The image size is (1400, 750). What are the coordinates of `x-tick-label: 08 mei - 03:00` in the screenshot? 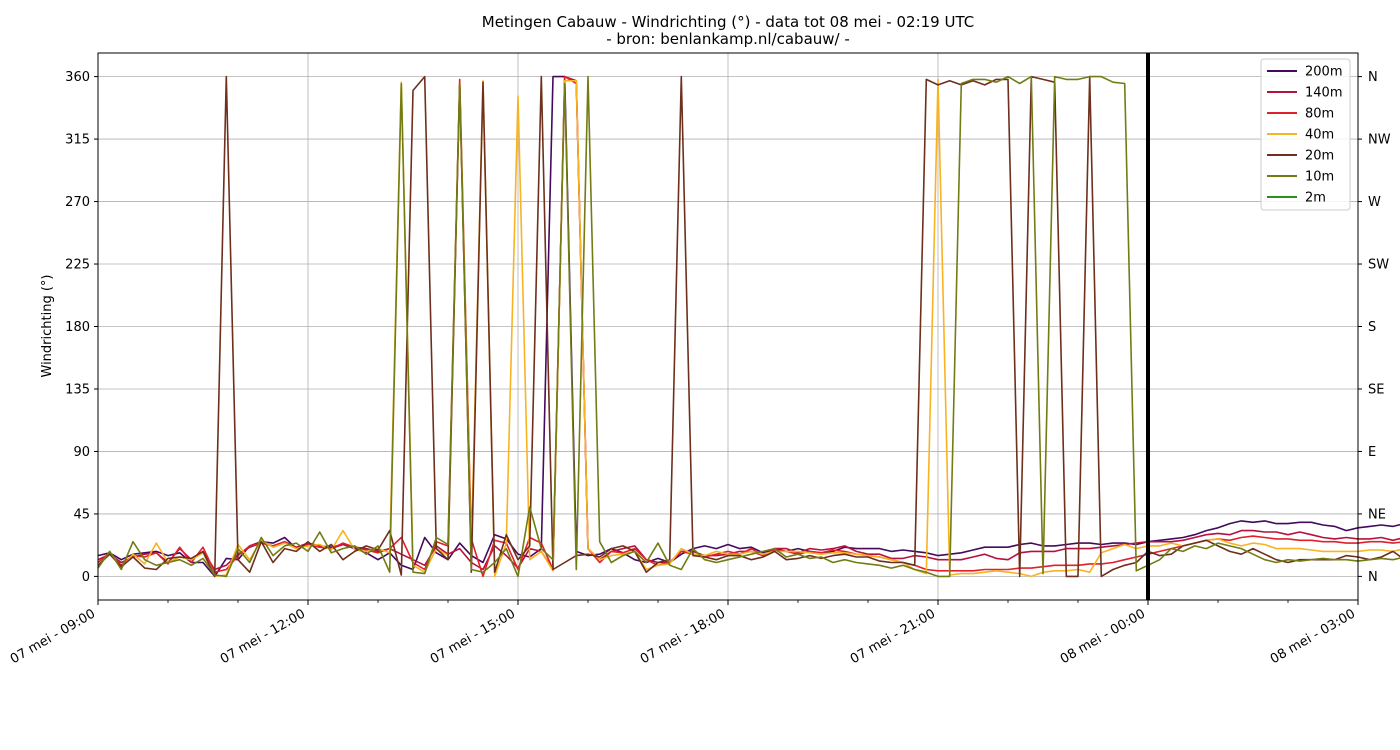 It's located at (1313, 636).